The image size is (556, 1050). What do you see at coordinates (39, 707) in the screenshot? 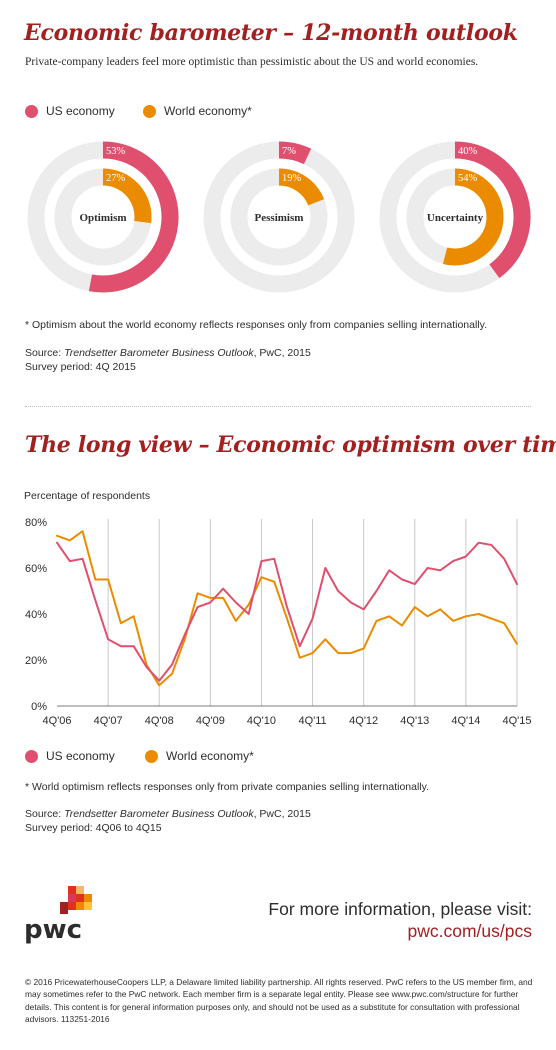
I see `y-tick-label: 0%` at bounding box center [39, 707].